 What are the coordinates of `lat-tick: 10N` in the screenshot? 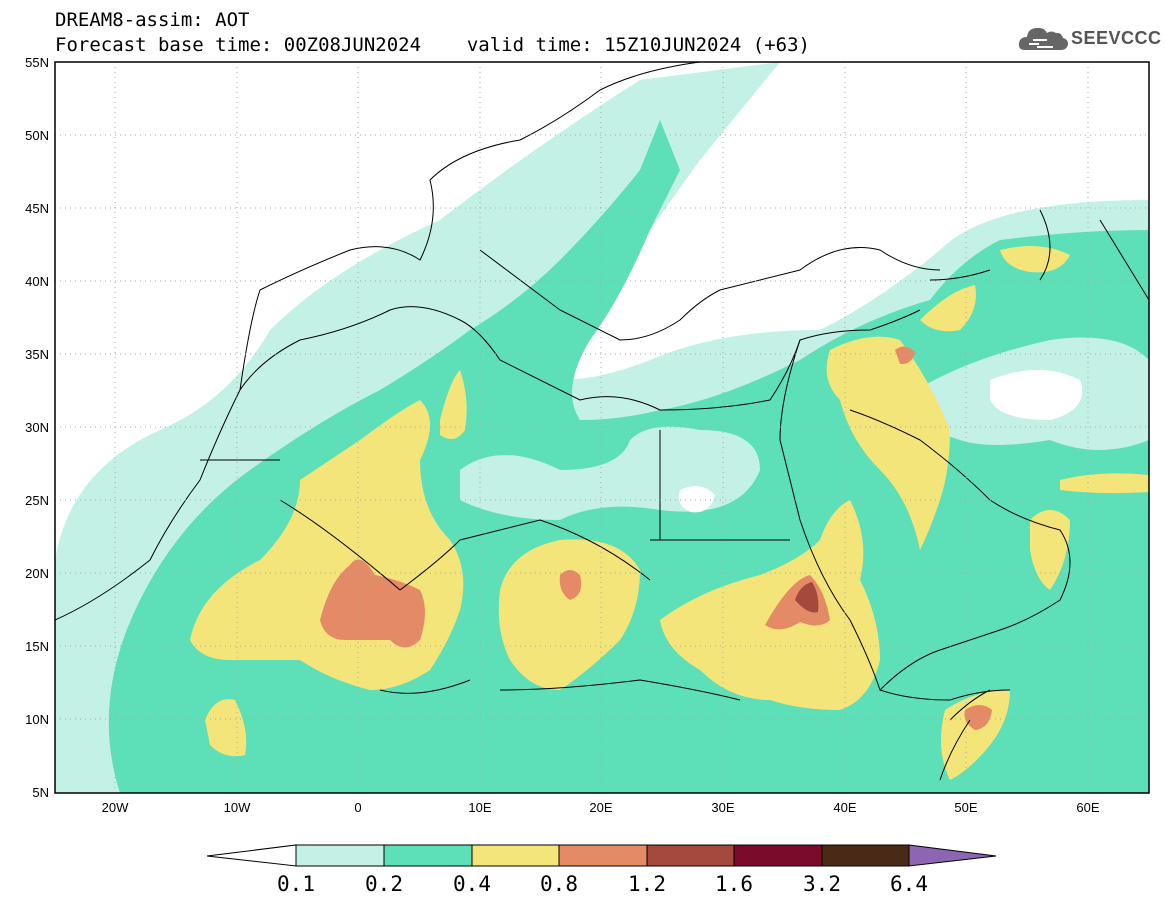 It's located at (37, 719).